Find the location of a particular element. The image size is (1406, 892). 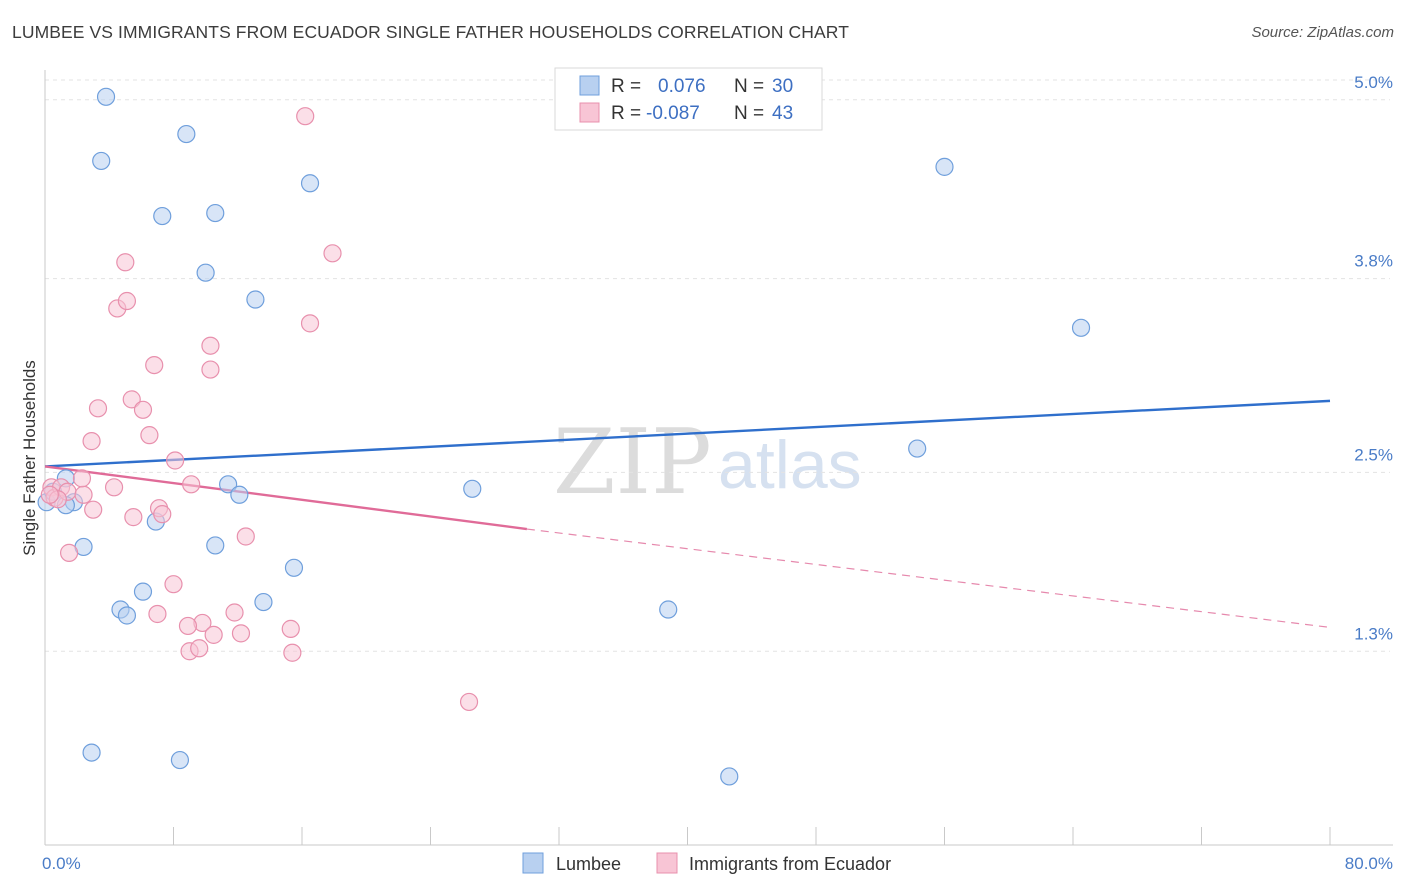

legend-r-label-2: R = is located at coordinates (626, 113).